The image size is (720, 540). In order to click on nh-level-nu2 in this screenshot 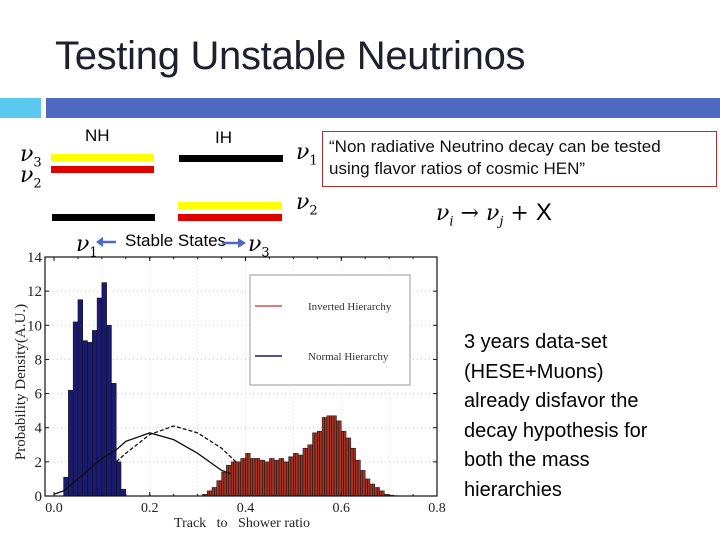, I will do `click(102, 169)`.